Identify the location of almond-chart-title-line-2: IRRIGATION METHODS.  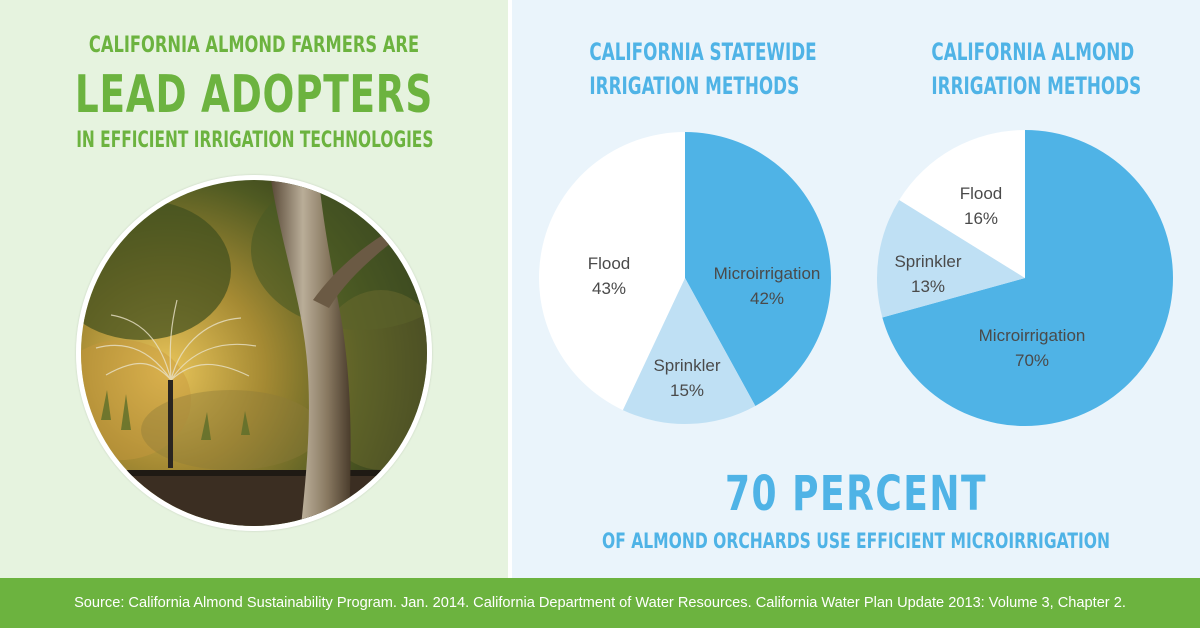
(1036, 86).